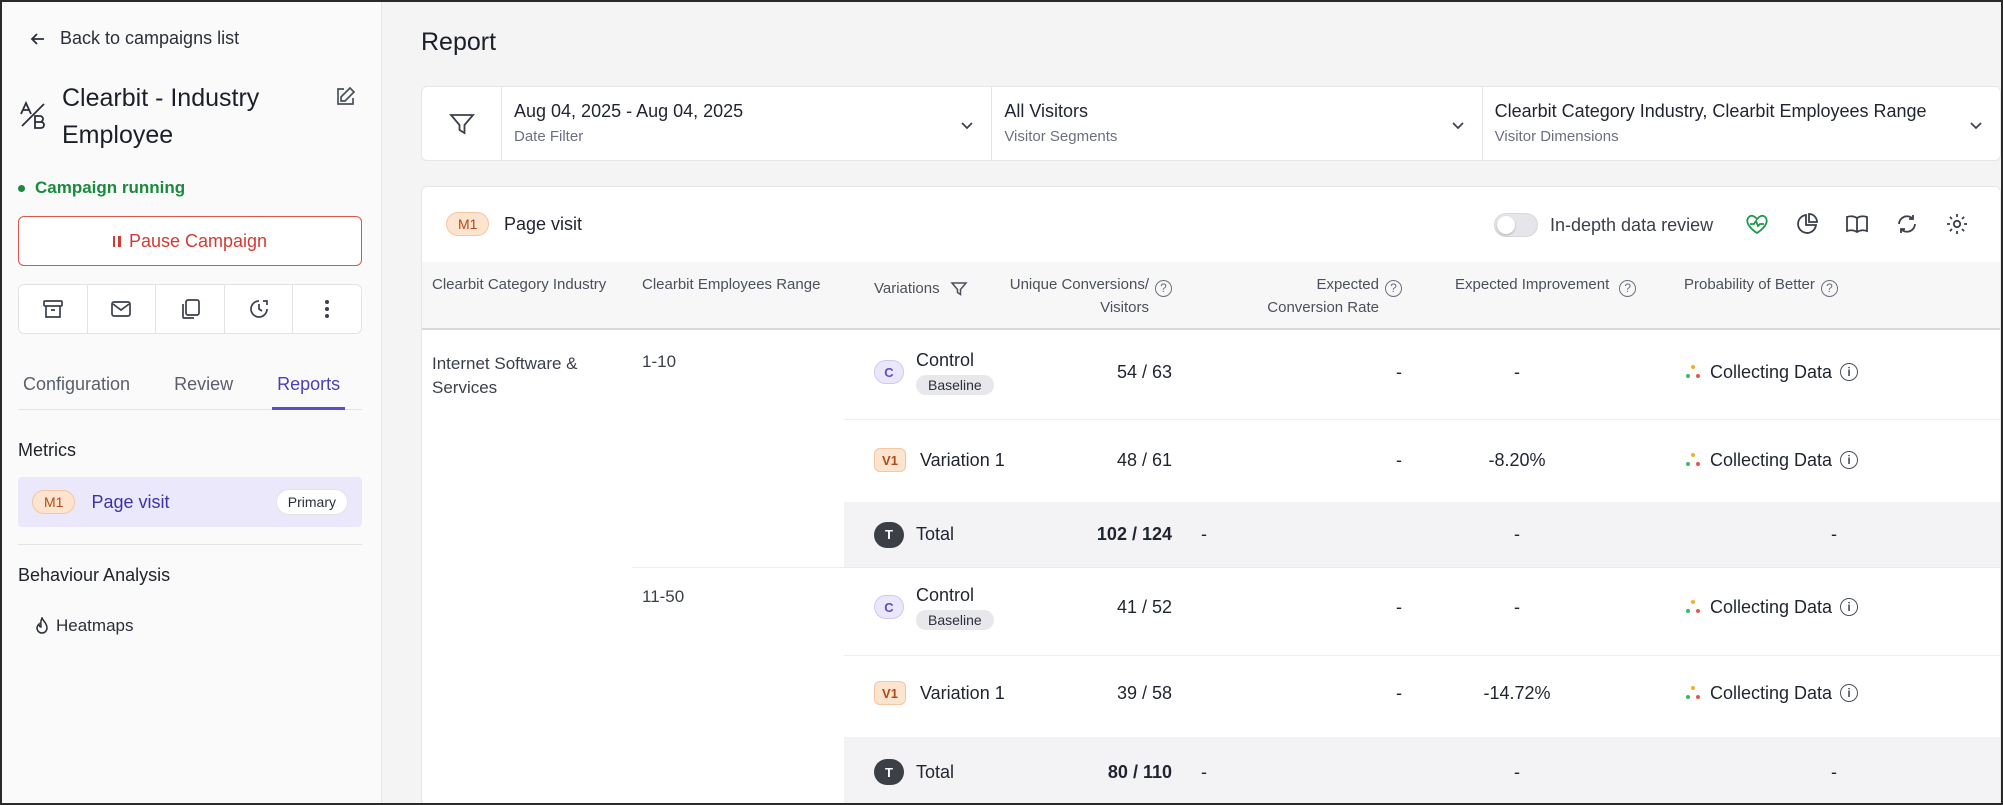 The width and height of the screenshot is (2003, 805). I want to click on variation-name: Variation 1, so click(962, 692).